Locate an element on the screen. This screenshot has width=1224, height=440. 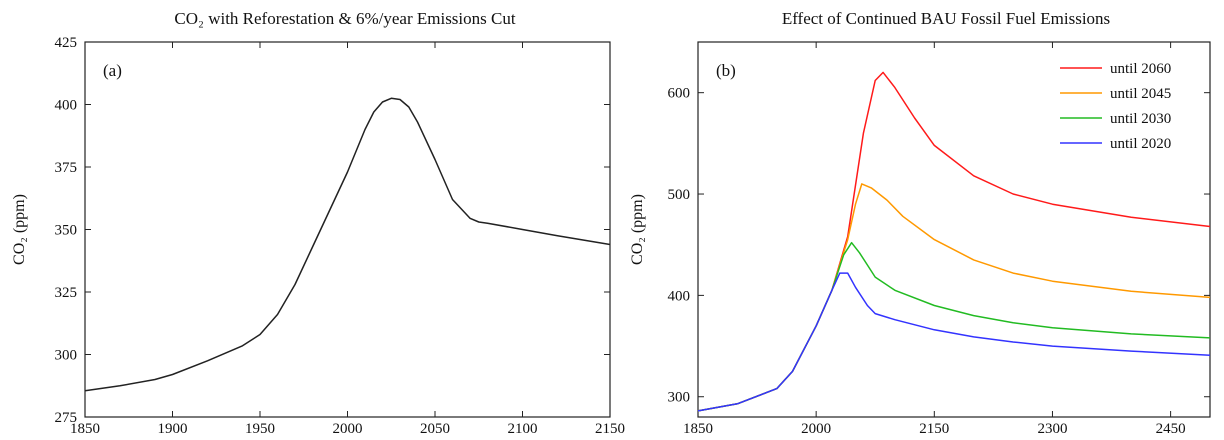
a-y-tick-label: 400 is located at coordinates (66, 106).